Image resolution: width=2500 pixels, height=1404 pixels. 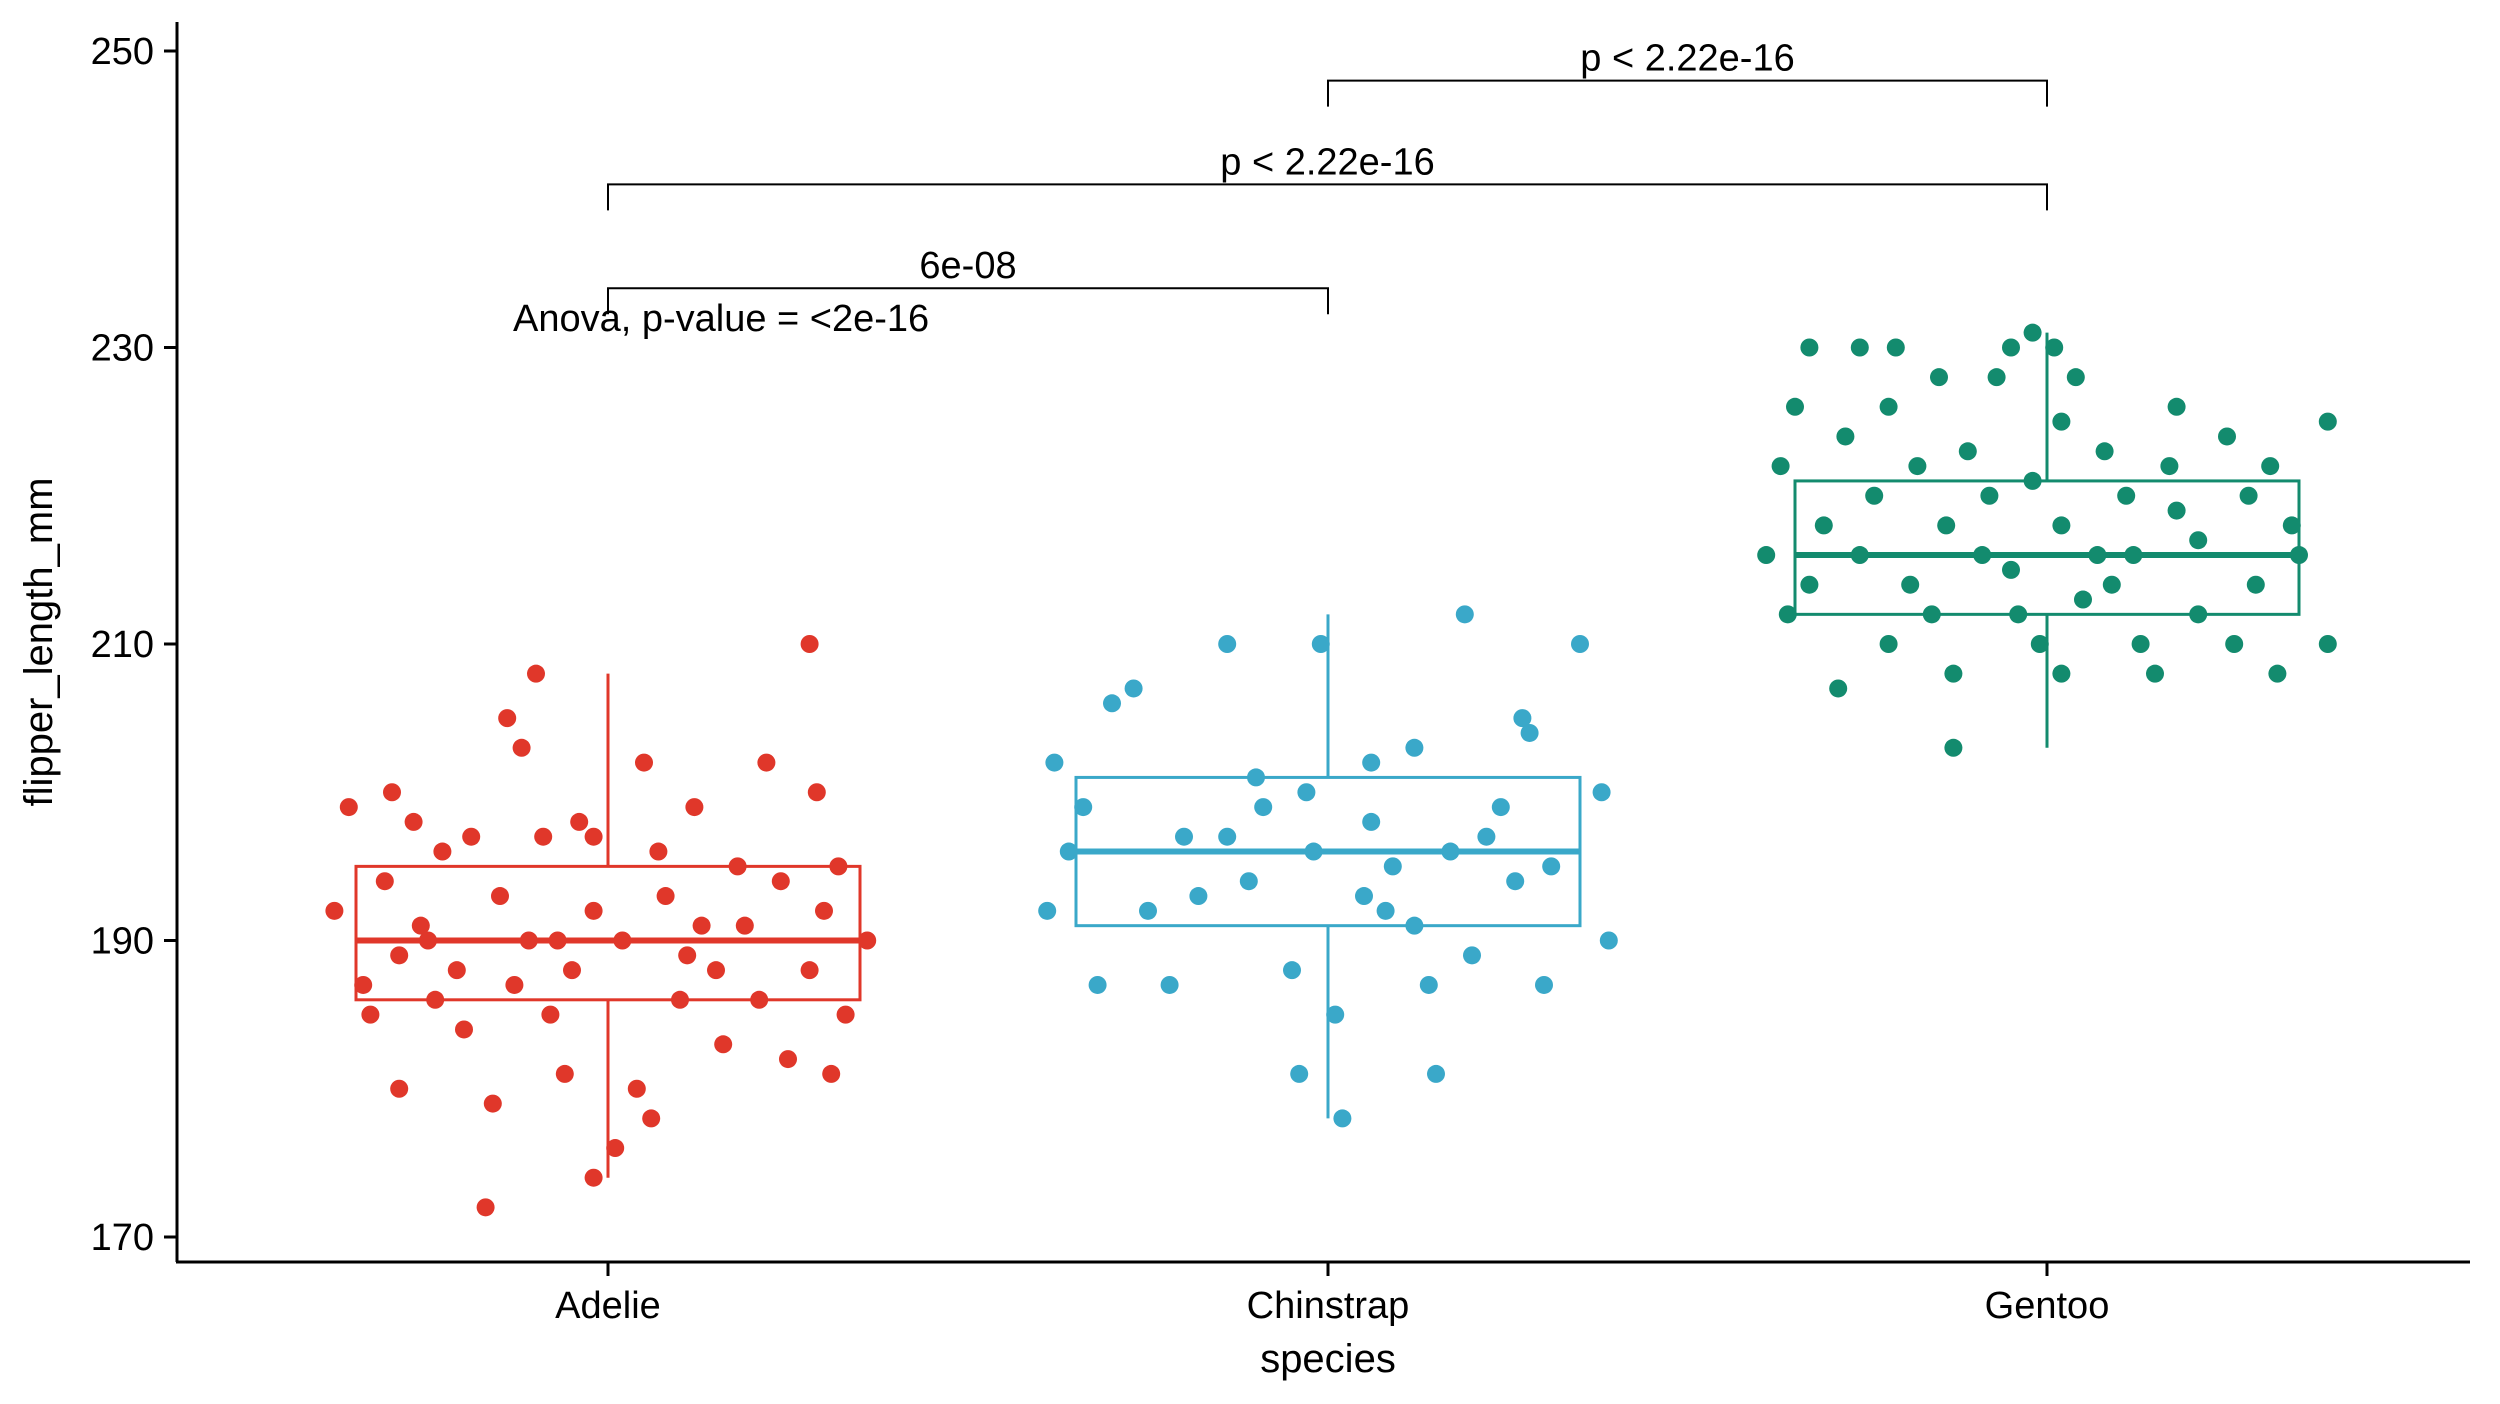 What do you see at coordinates (122, 645) in the screenshot?
I see `y-tick-label: 210` at bounding box center [122, 645].